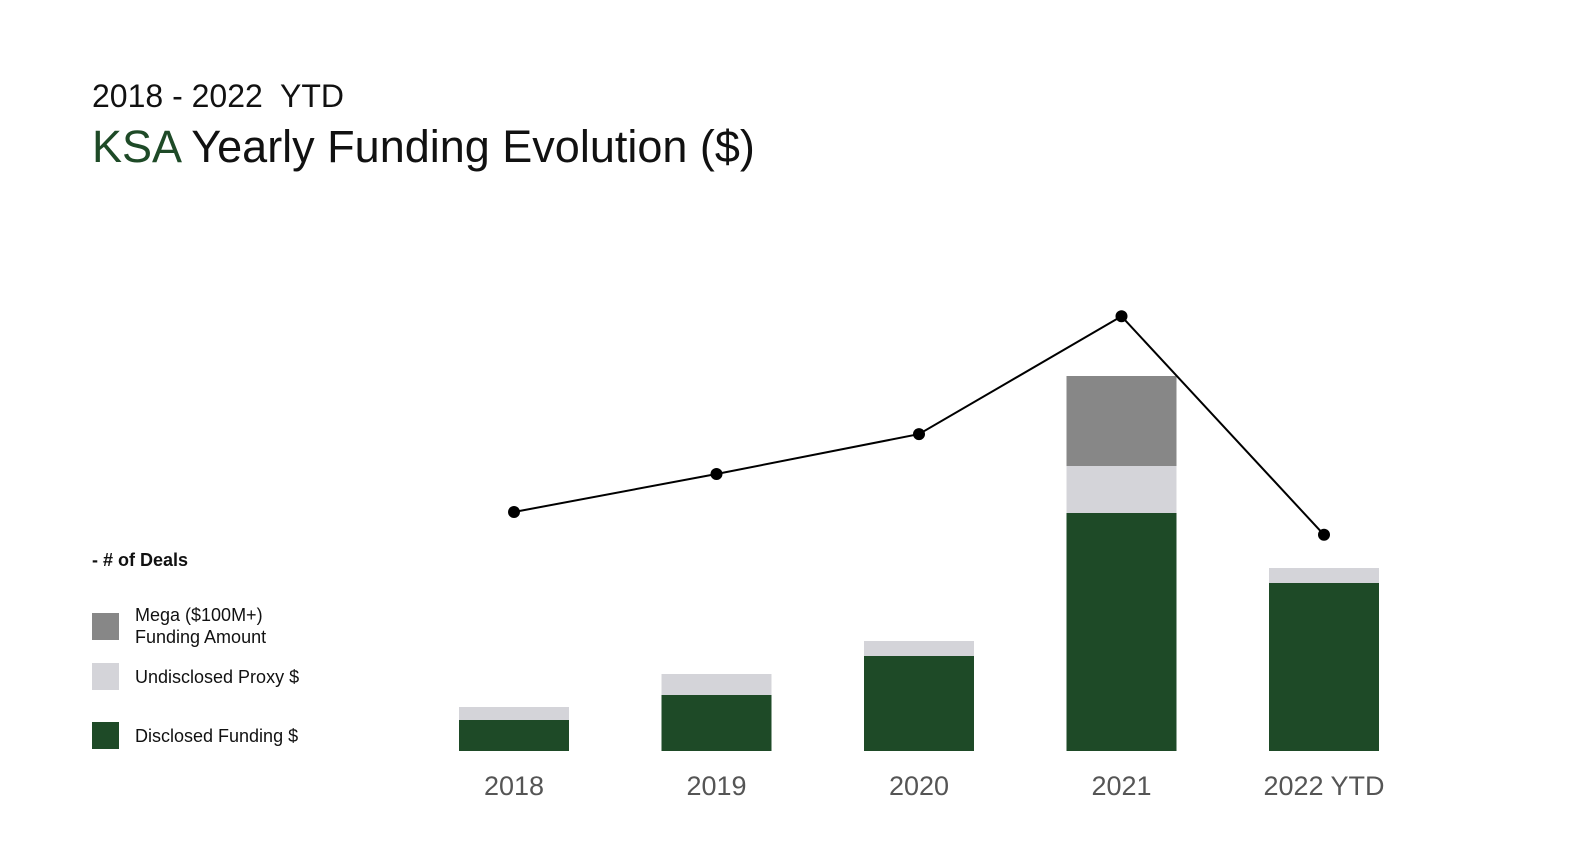 This screenshot has width=1576, height=865. What do you see at coordinates (105, 626) in the screenshot?
I see `legend-swatch-mega` at bounding box center [105, 626].